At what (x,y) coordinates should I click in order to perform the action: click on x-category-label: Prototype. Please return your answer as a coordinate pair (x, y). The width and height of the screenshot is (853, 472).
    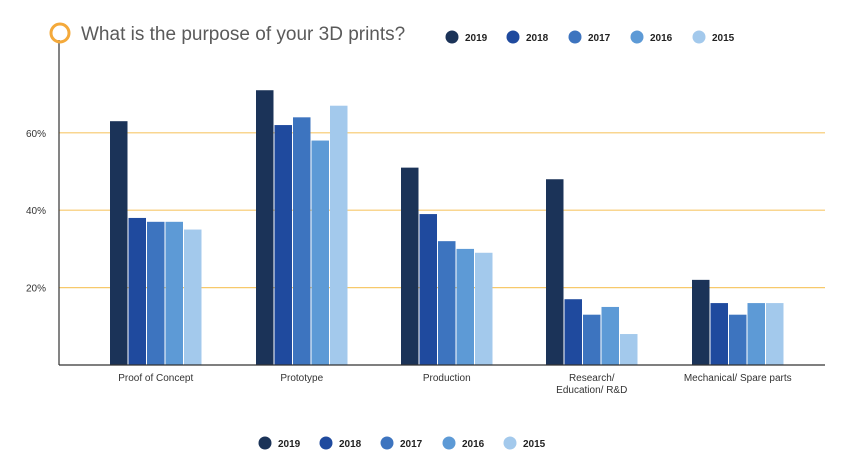
    Looking at the image, I should click on (301, 378).